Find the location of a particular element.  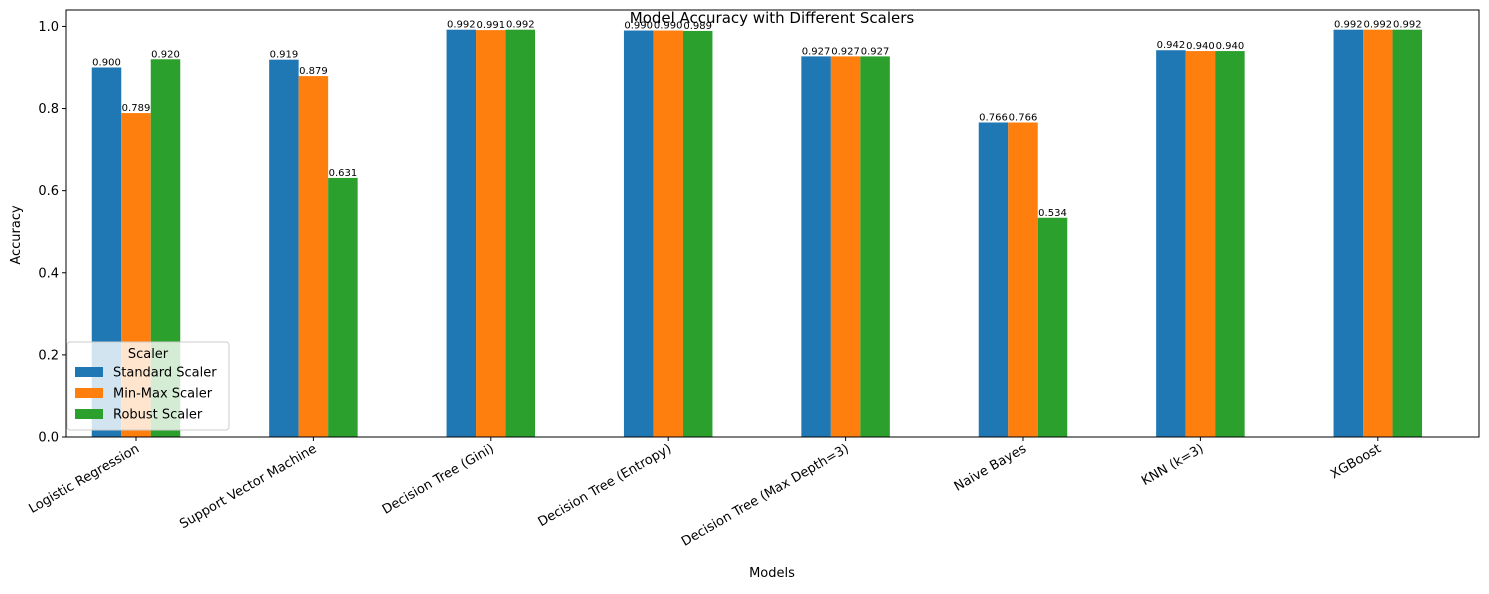

legend-label: Min-Max Scaler is located at coordinates (163, 394).